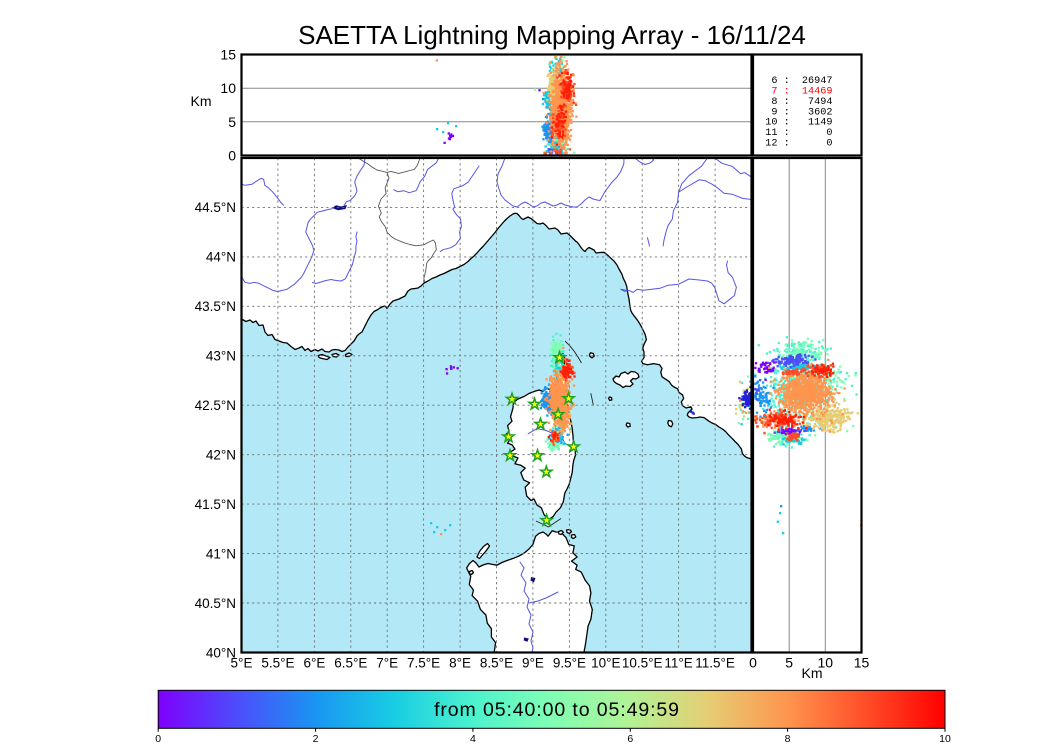 Image resolution: width=1050 pixels, height=750 pixels. Describe the element at coordinates (798, 91) in the screenshot. I see `svg-text: 7 : 14469` at that location.